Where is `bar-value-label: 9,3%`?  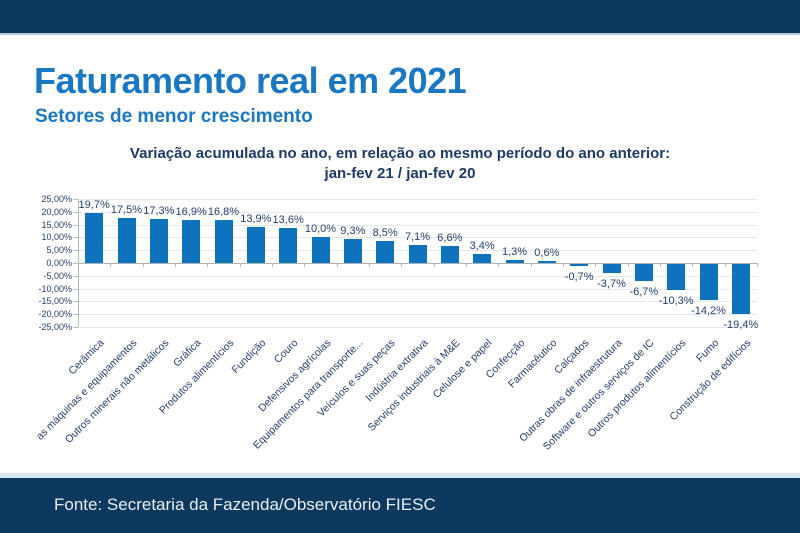 bar-value-label: 9,3% is located at coordinates (353, 231).